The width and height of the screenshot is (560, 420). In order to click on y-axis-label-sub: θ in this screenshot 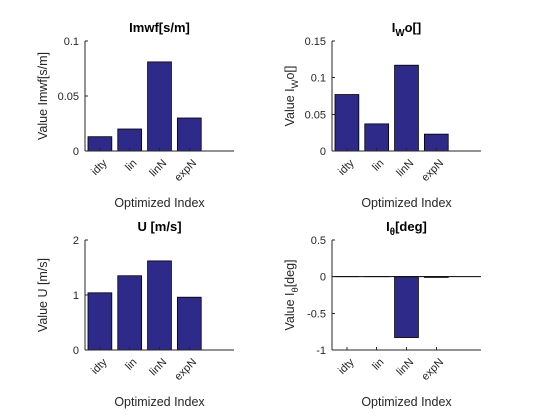, I will do `click(295, 289)`.